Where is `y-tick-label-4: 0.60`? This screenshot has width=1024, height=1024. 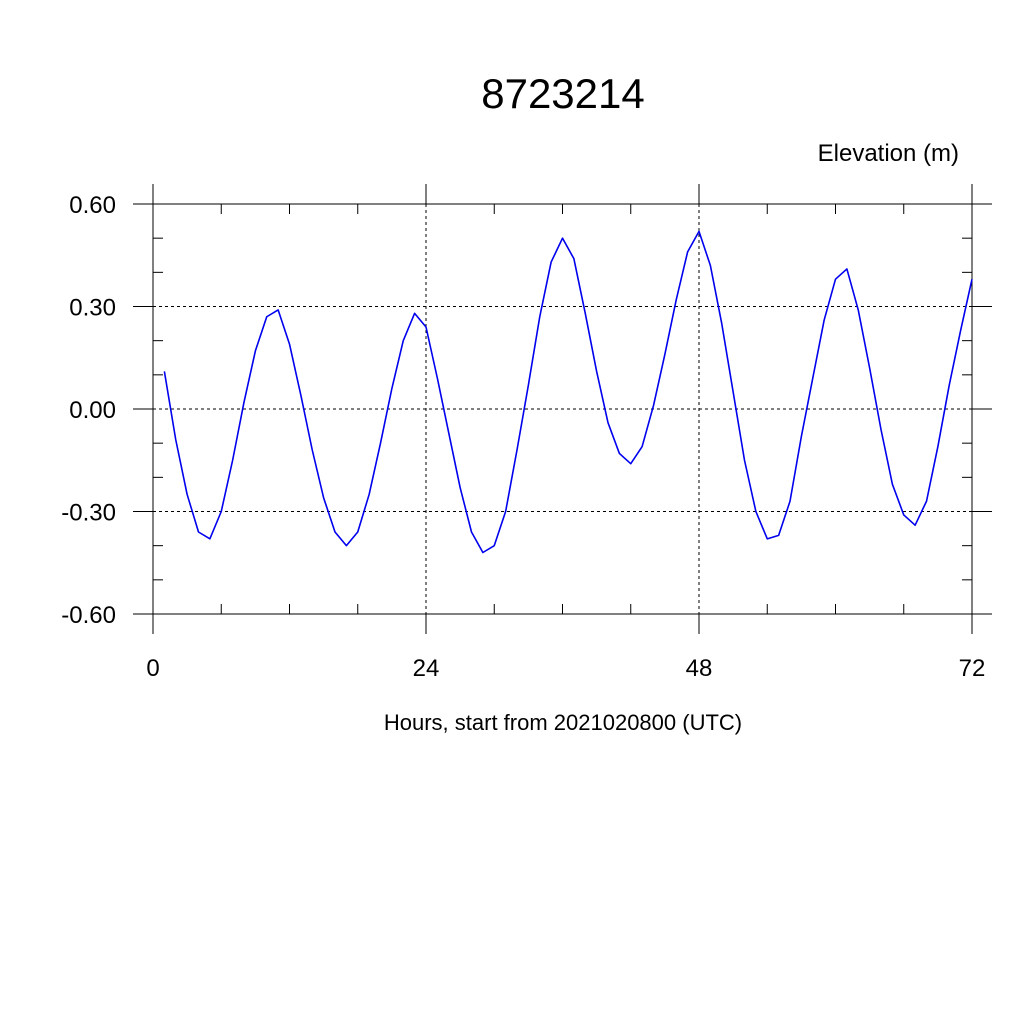
y-tick-label-4: 0.60 is located at coordinates (92, 205).